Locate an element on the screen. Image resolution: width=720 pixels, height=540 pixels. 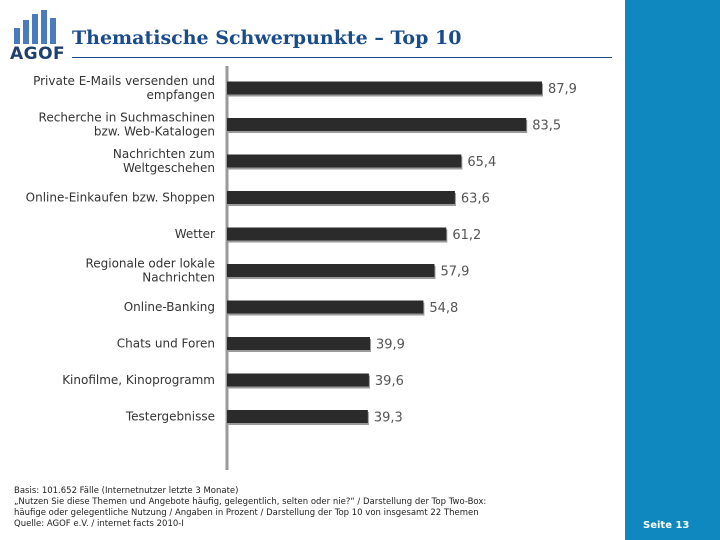
category-label: Online-Banking is located at coordinates (169, 307).